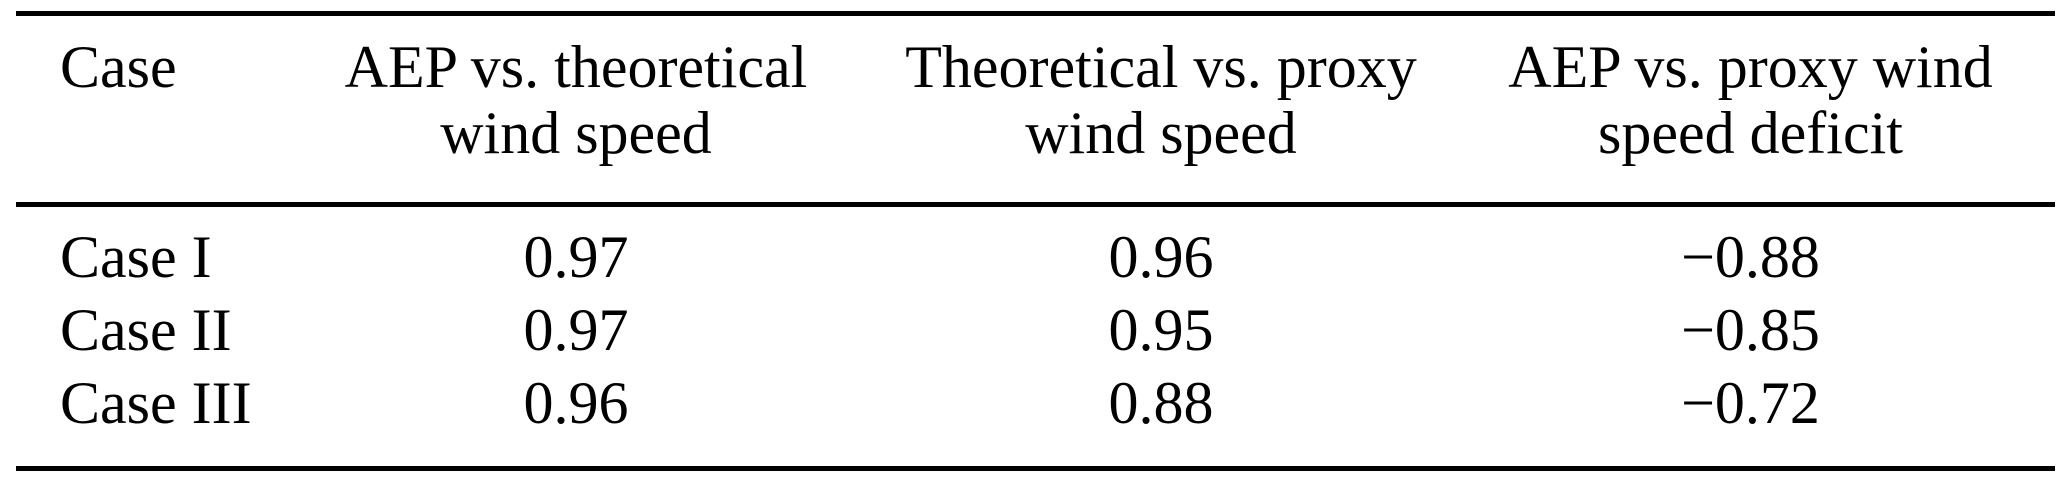 This screenshot has width=2067, height=488. I want to click on cell-value: −0.85, so click(1750, 330).